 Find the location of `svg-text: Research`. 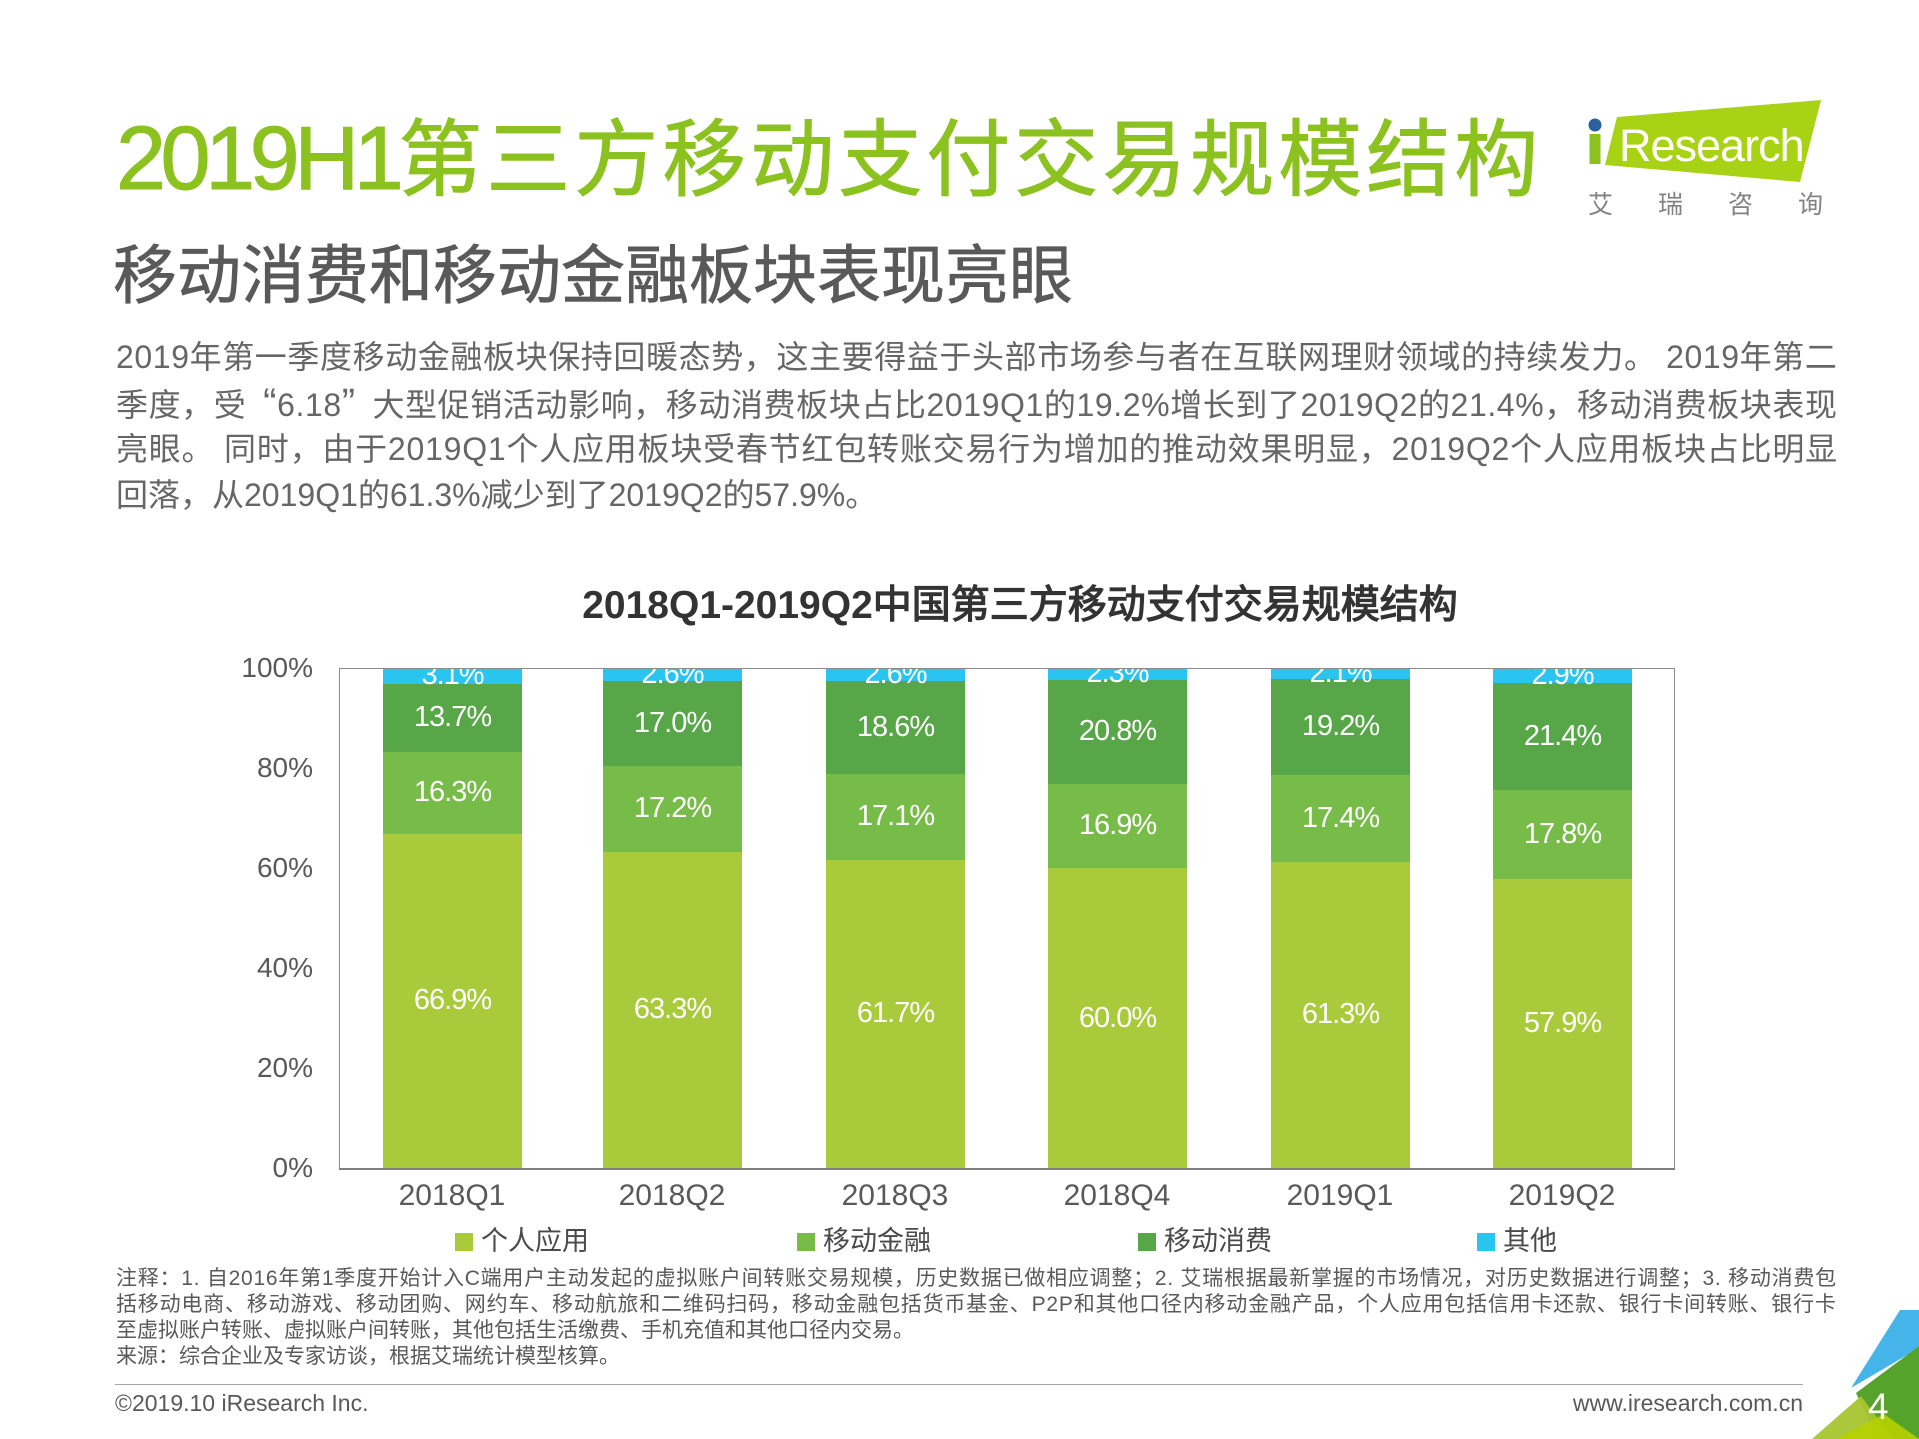

svg-text: Research is located at coordinates (1711, 145).